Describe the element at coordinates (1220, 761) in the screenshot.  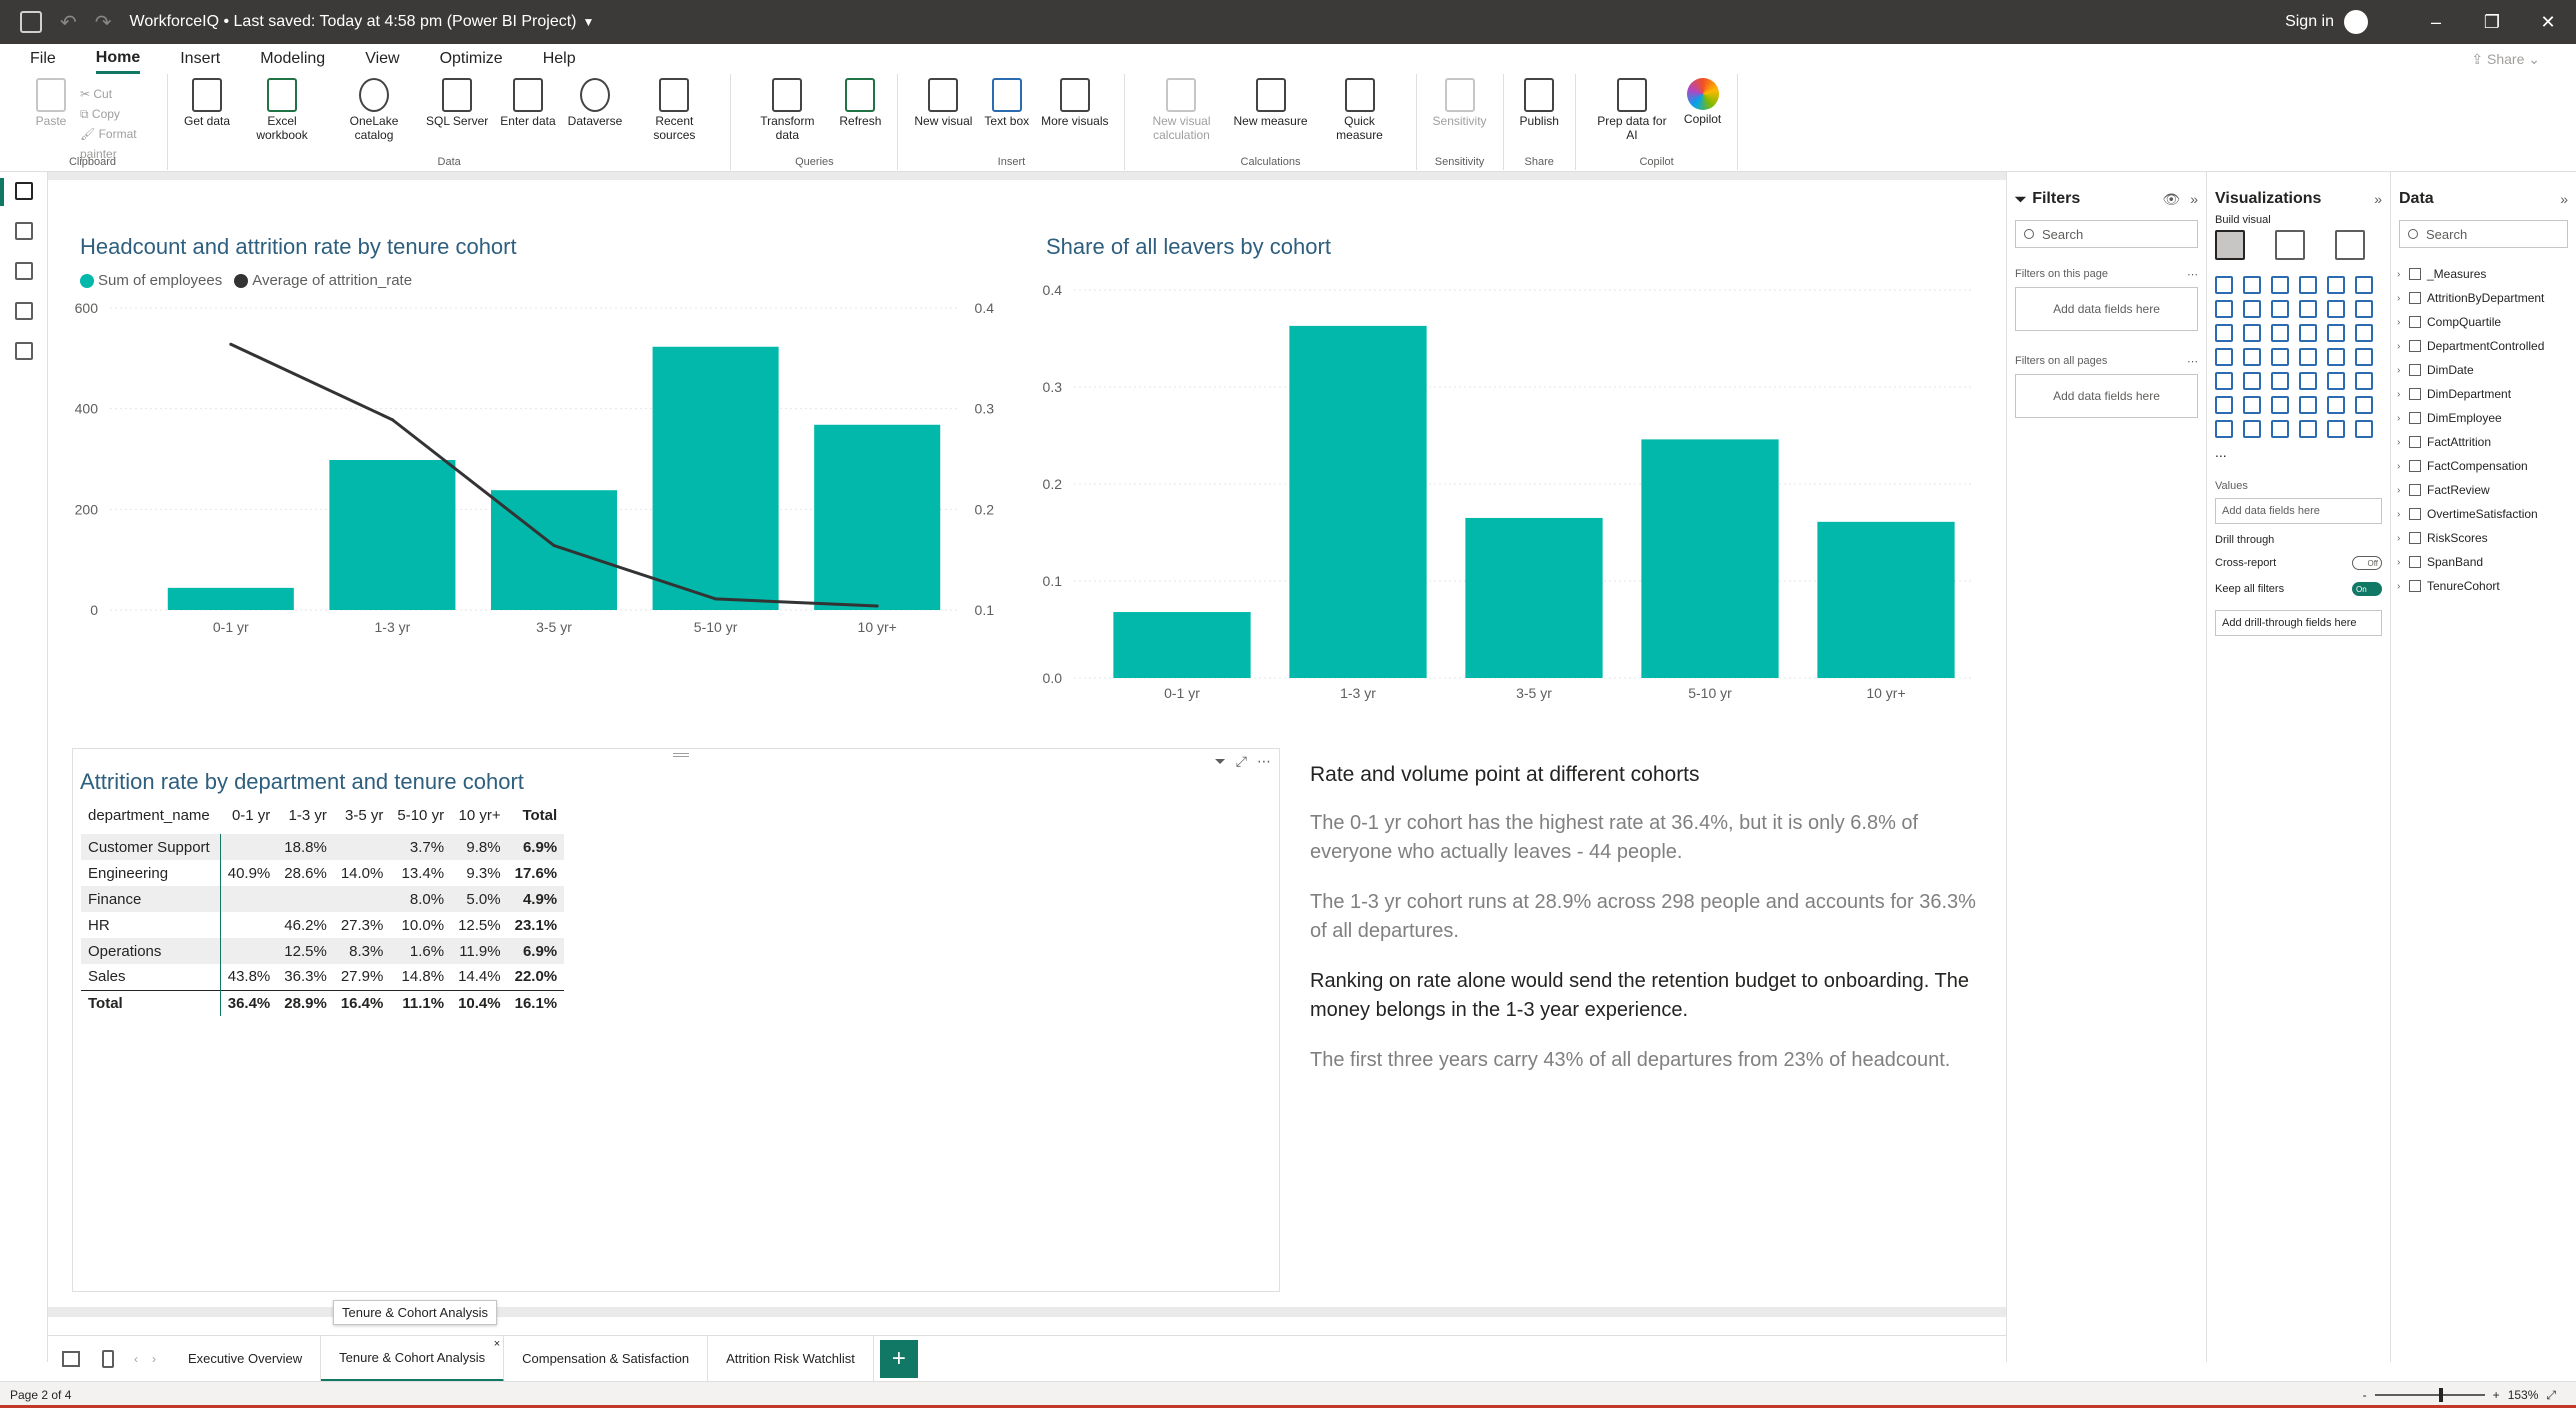
I see `filter-icon: ⏷` at that location.